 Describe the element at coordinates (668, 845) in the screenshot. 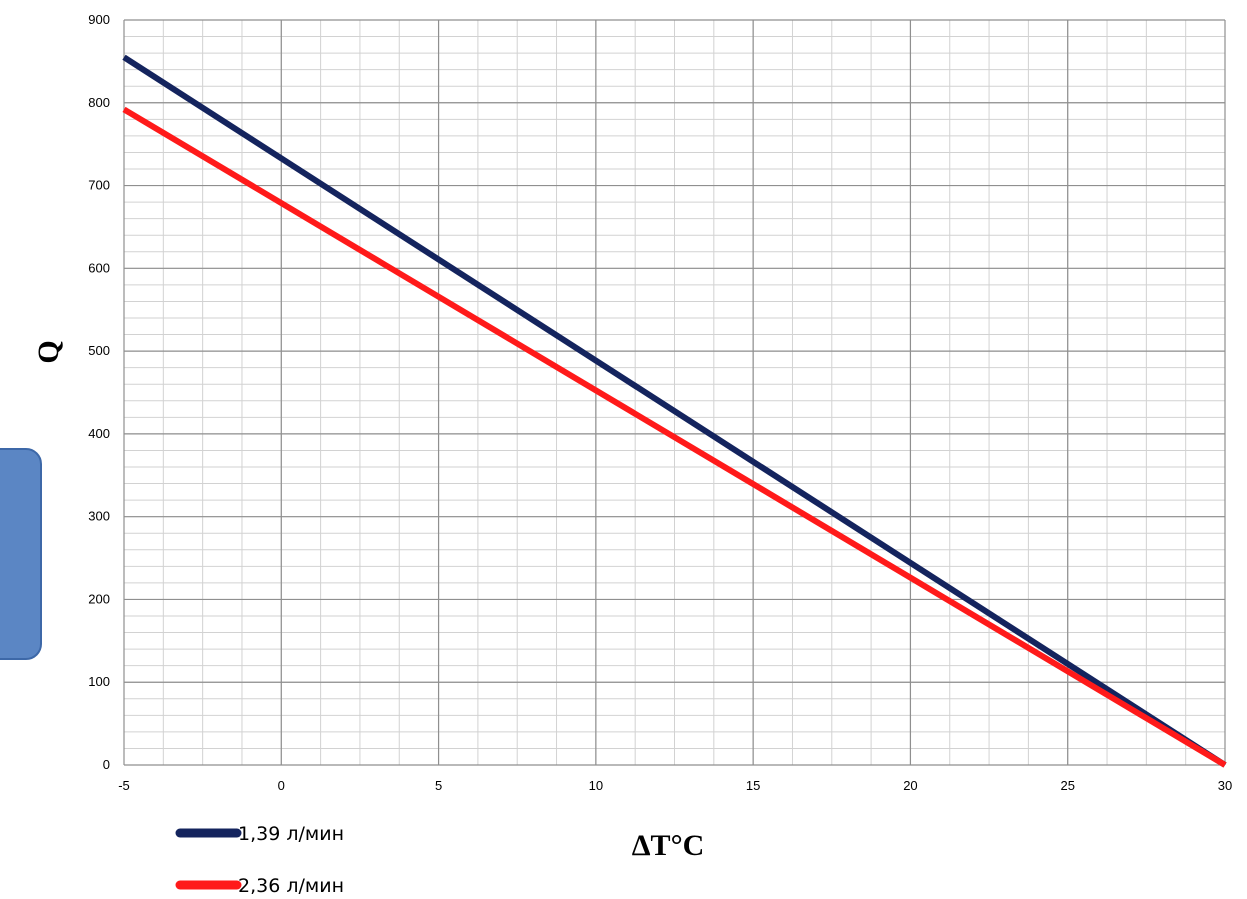

I see `x-axis-title: ΔT°C` at that location.